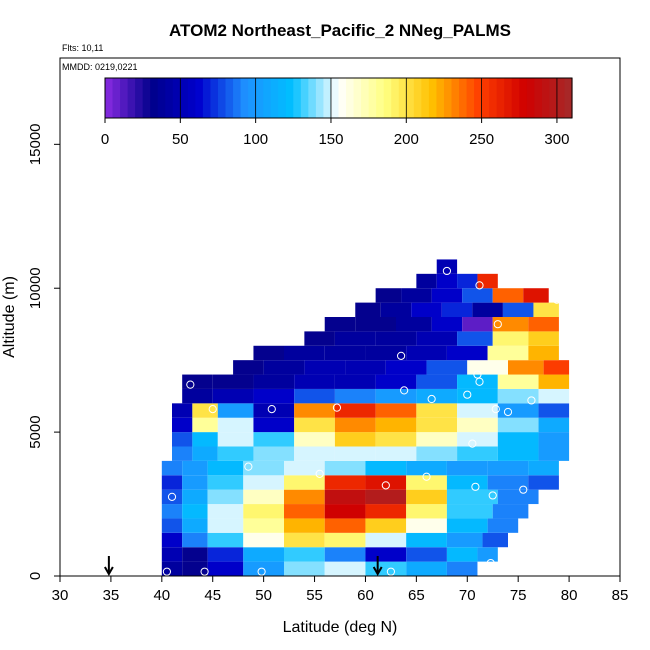 This screenshot has width=650, height=650. I want to click on x-tick-label: 85, so click(620, 595).